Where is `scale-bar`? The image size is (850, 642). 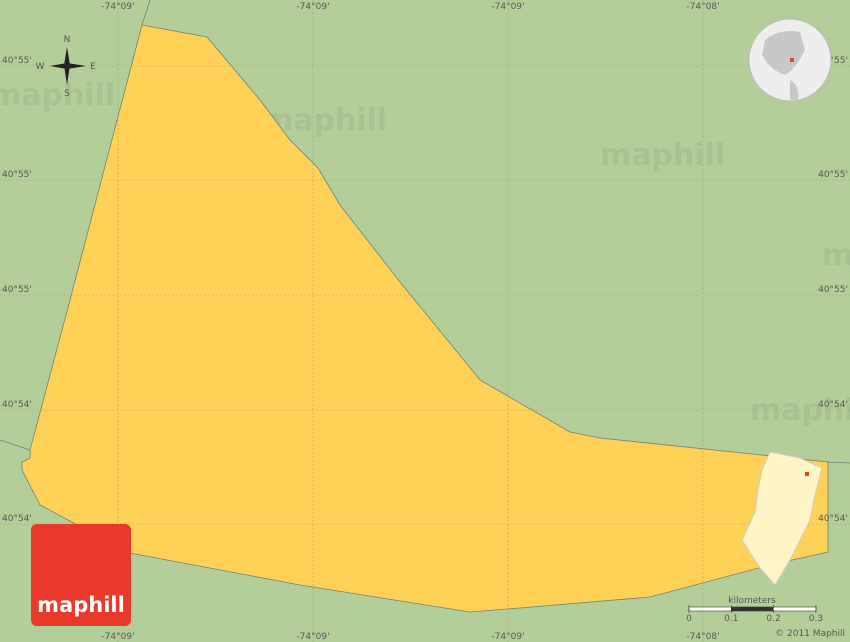 scale-bar is located at coordinates (752, 609).